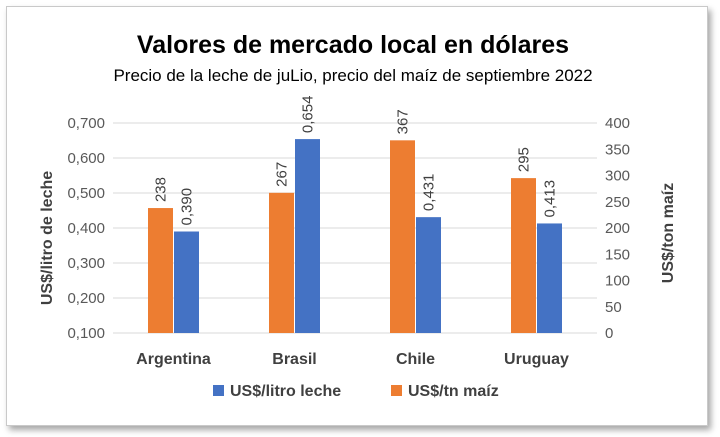  What do you see at coordinates (613, 307) in the screenshot?
I see `right-tick-label: 50` at bounding box center [613, 307].